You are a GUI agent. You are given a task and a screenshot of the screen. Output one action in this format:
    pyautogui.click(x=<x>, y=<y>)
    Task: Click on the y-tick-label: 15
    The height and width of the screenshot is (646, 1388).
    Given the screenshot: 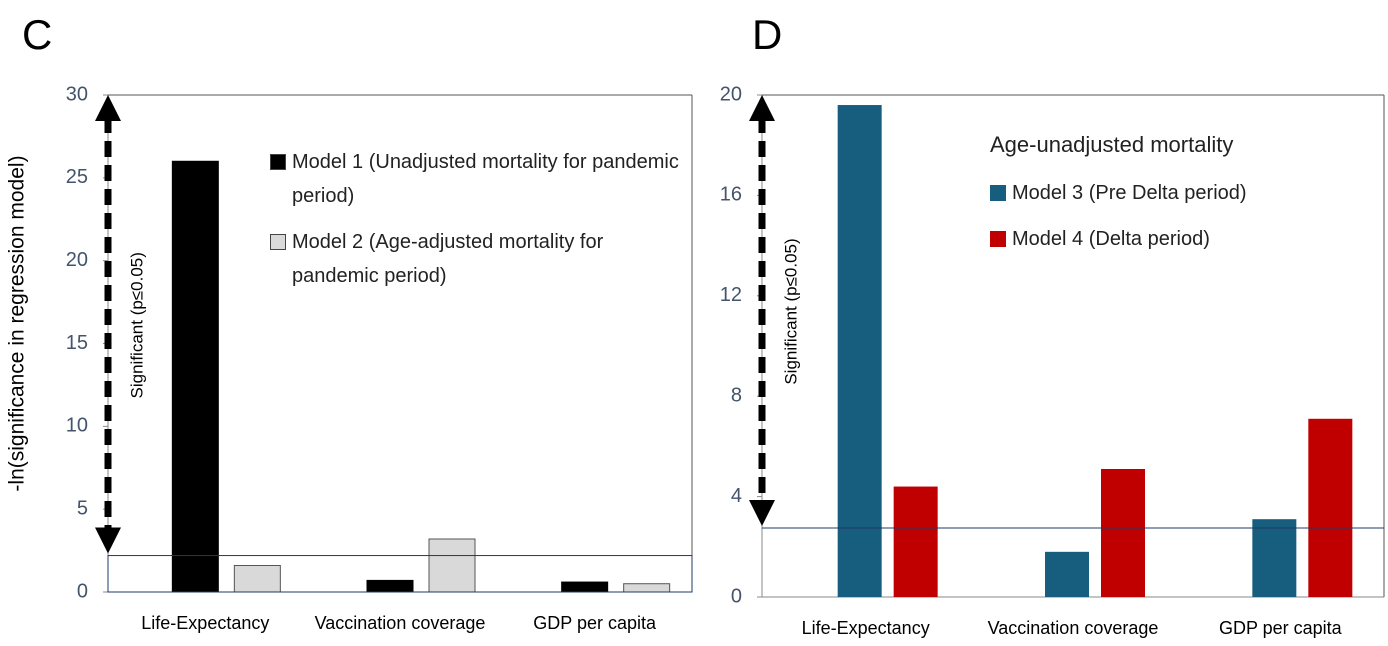 What is the action you would take?
    pyautogui.click(x=77, y=343)
    